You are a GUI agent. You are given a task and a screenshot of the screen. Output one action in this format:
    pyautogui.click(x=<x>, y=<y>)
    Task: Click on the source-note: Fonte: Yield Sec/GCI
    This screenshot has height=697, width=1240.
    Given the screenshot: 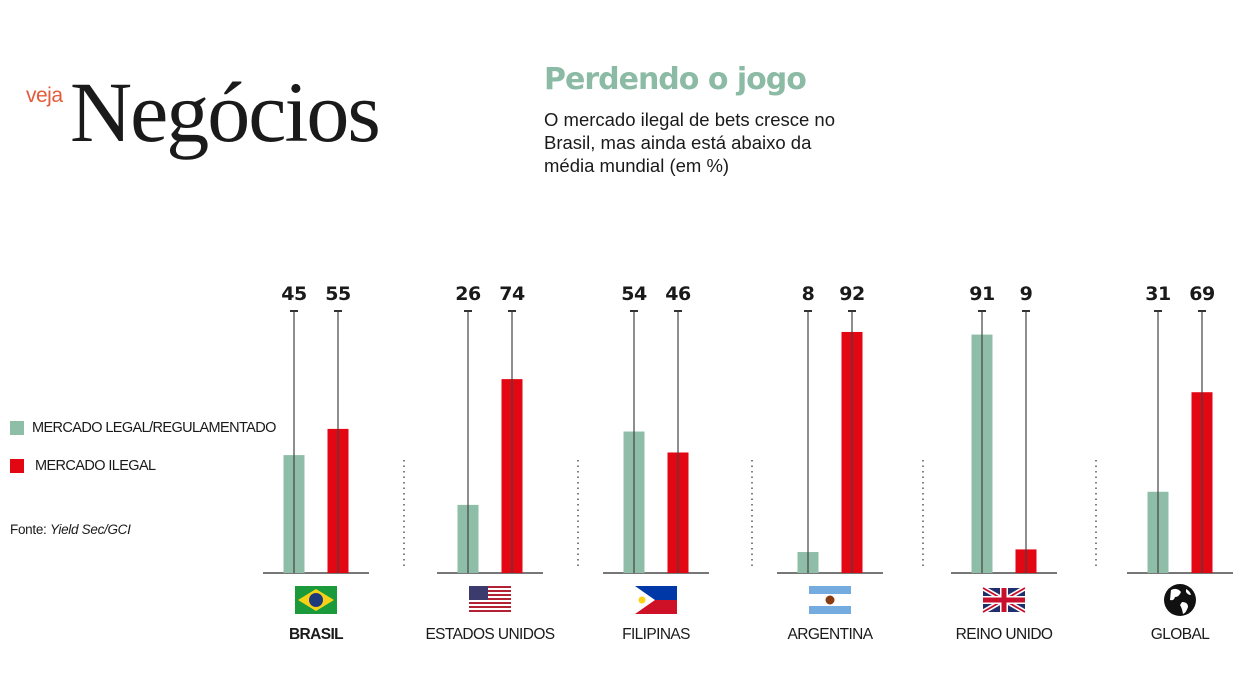 What is the action you would take?
    pyautogui.click(x=70, y=529)
    